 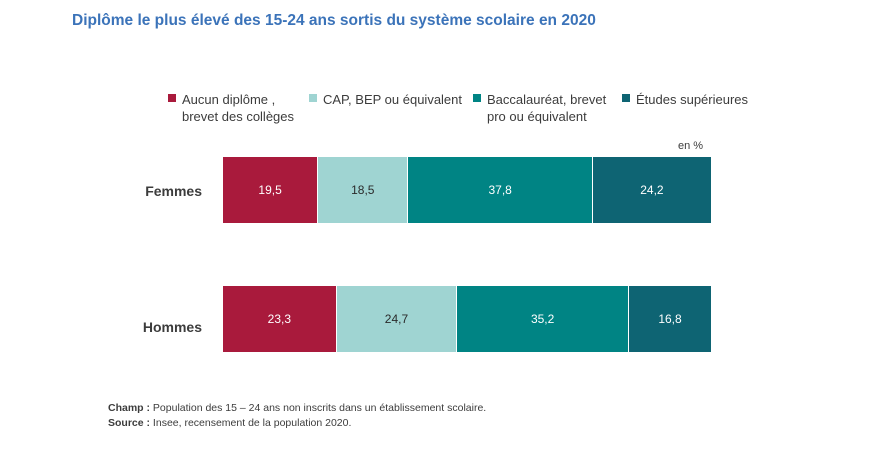 I want to click on data-label: 37,8, so click(x=500, y=190).